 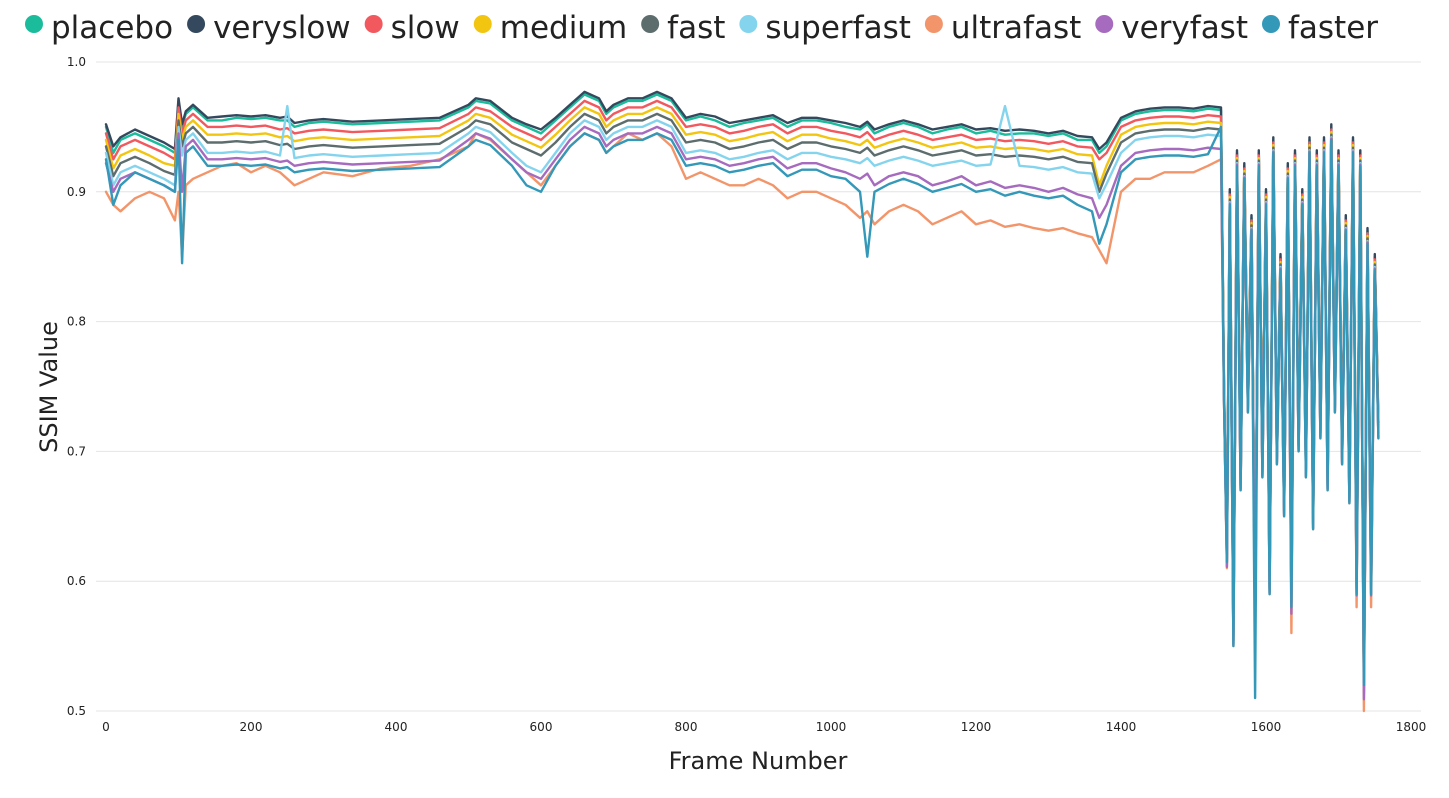 I want to click on x-tick-label: 600, so click(x=541, y=727).